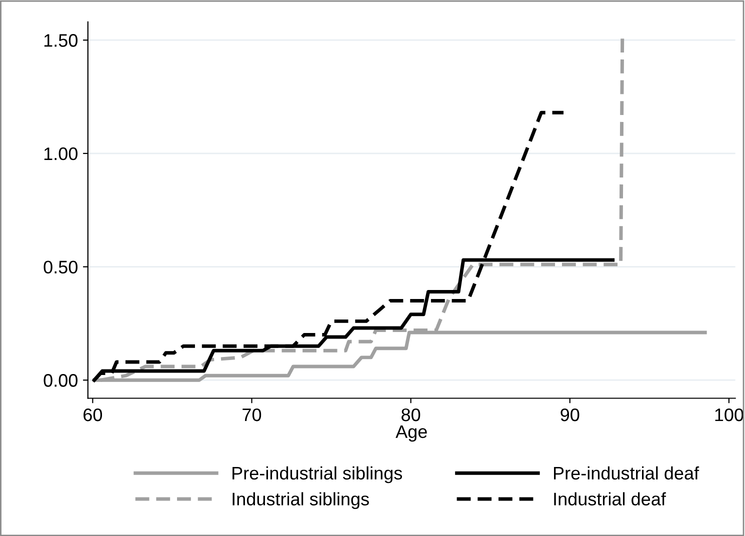 The width and height of the screenshot is (745, 536). What do you see at coordinates (411, 415) in the screenshot?
I see `x-tick-label: 80` at bounding box center [411, 415].